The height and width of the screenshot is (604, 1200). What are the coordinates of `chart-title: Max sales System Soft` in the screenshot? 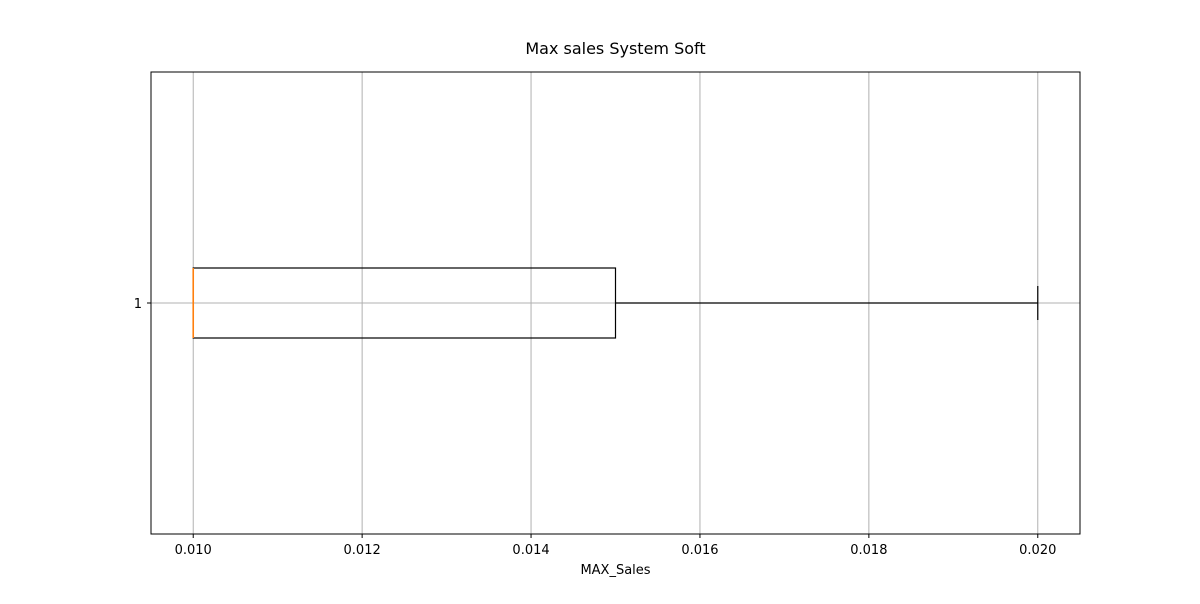 It's located at (615, 48).